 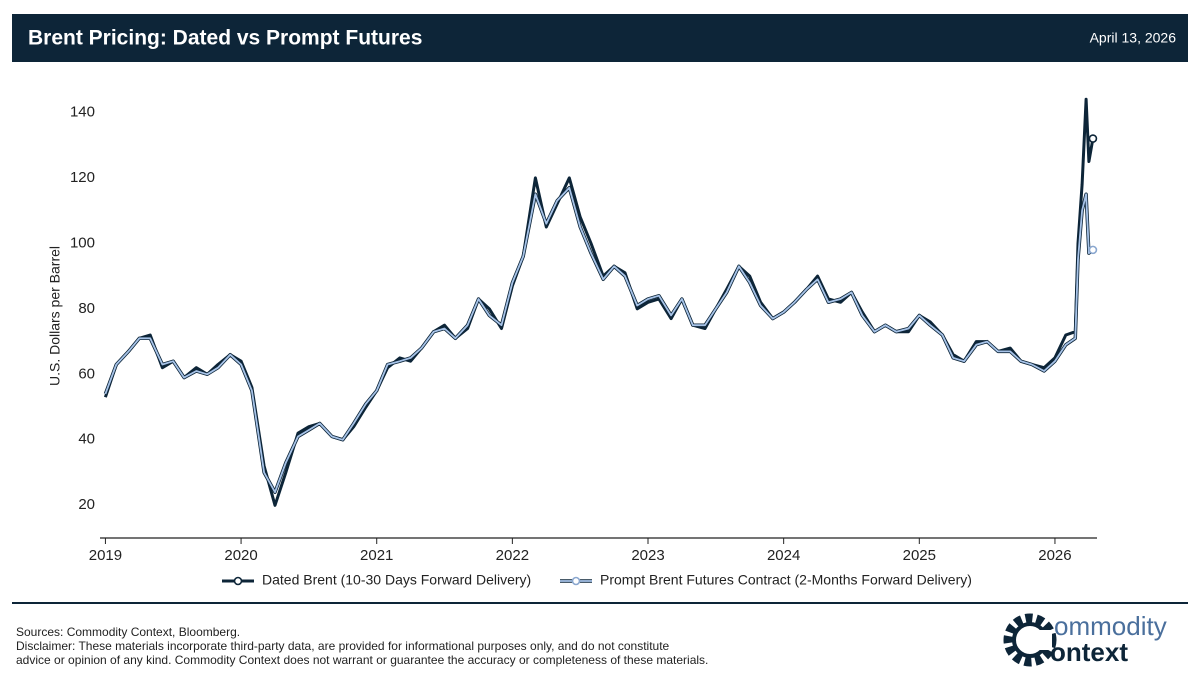 What do you see at coordinates (82, 111) in the screenshot?
I see `y-tick-label: 140` at bounding box center [82, 111].